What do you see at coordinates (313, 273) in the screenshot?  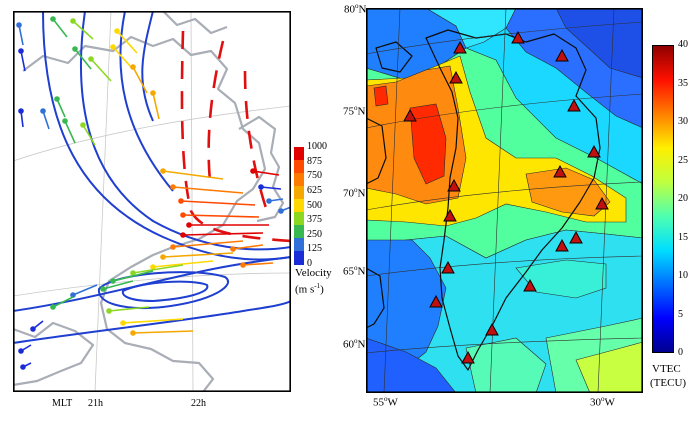 I see `velocity-scale-title: Velocity` at bounding box center [313, 273].